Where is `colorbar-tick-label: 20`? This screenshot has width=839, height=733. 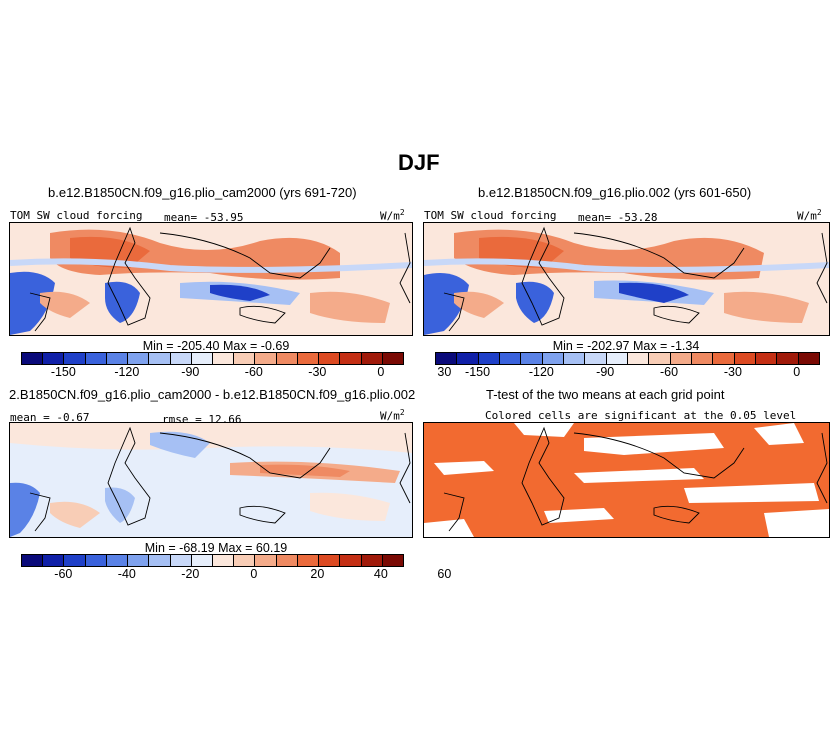 colorbar-tick-label: 20 is located at coordinates (317, 574).